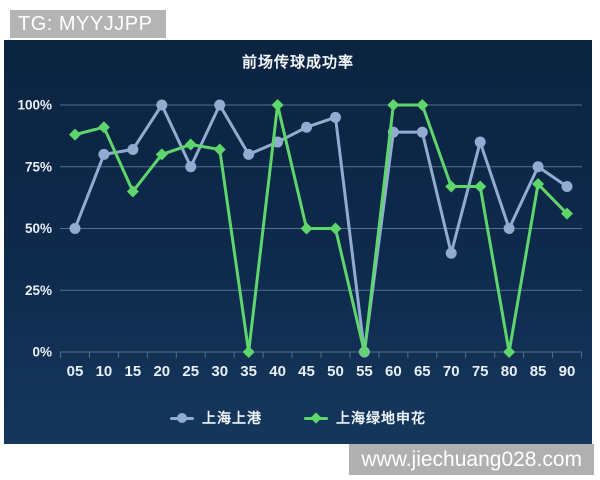 This screenshot has width=600, height=480. Describe the element at coordinates (232, 418) in the screenshot. I see `legend-label: 上海上港` at that location.